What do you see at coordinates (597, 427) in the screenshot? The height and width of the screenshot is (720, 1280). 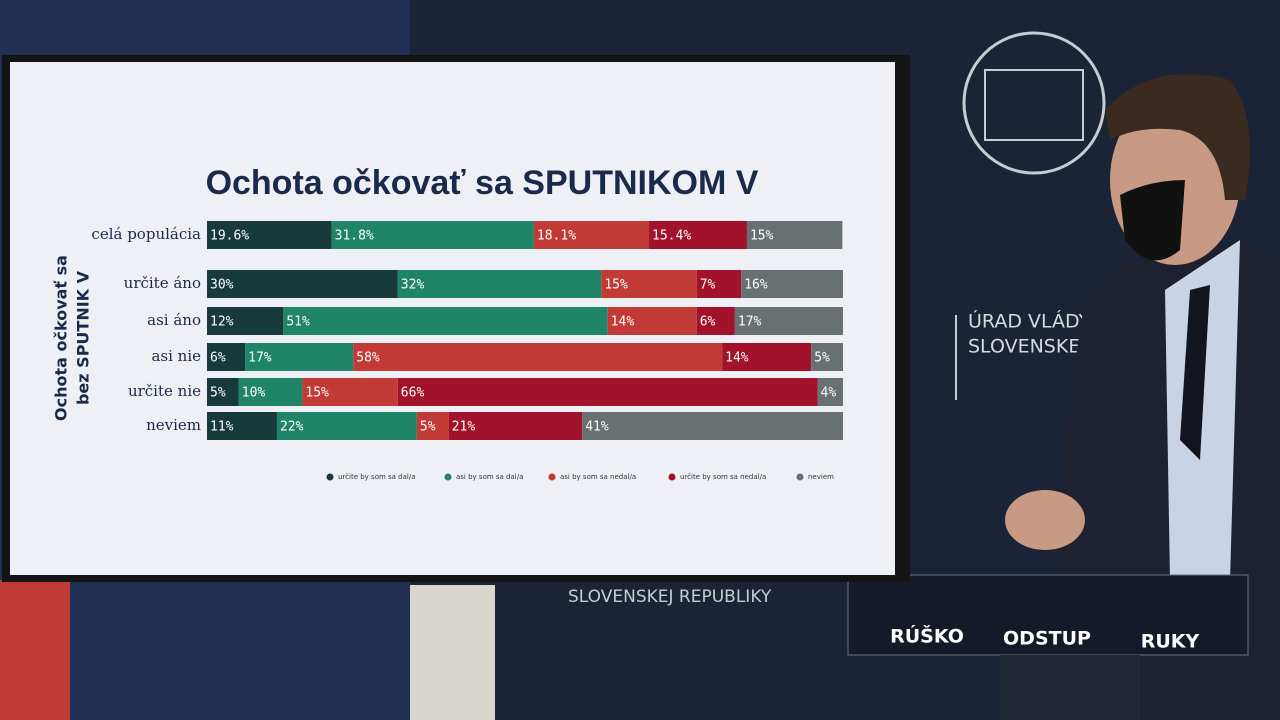 I see `value-label: 41%` at bounding box center [597, 427].